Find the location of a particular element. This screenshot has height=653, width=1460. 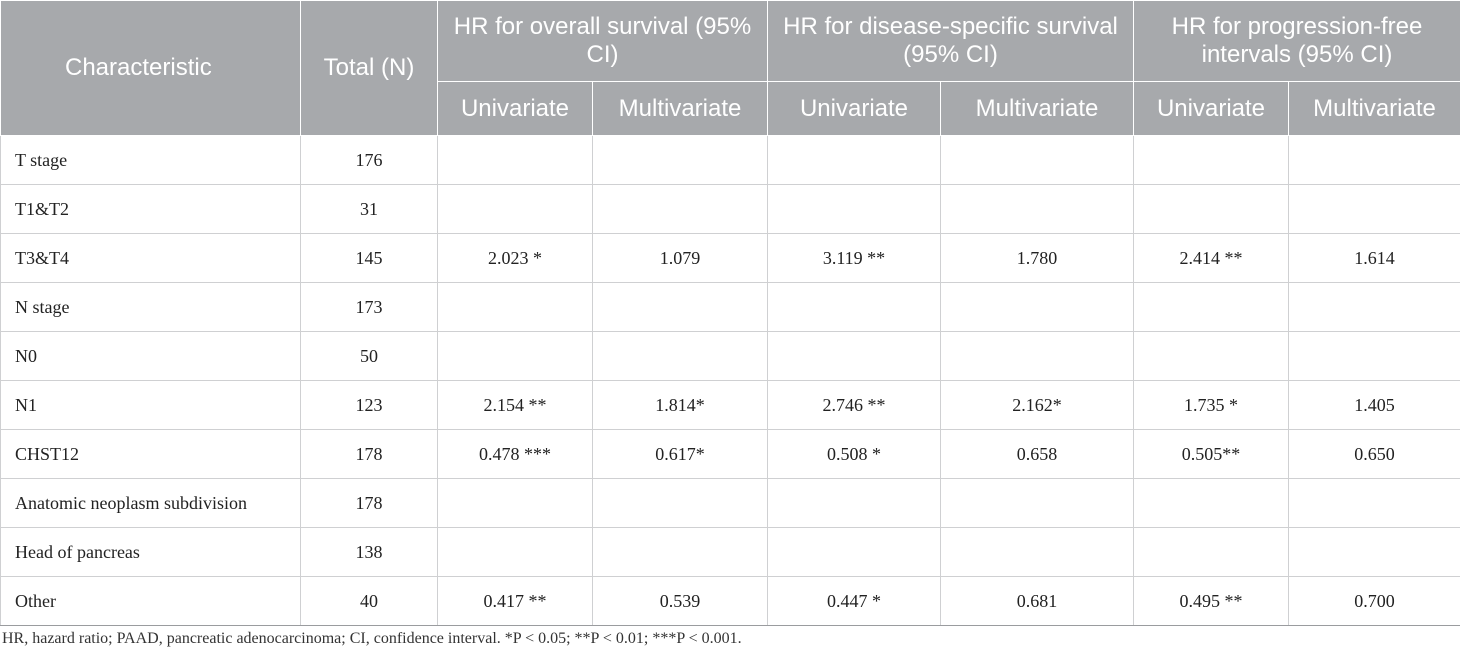

table-row: N stage 173 is located at coordinates (730, 307).